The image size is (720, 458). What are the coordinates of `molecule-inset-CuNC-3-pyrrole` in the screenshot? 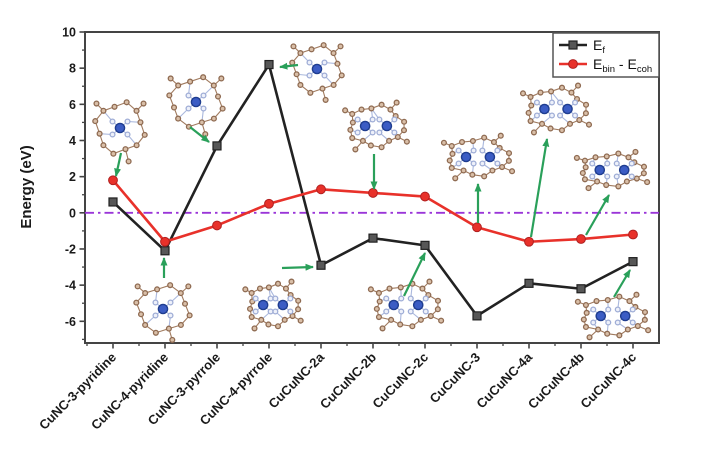 It's located at (196, 106).